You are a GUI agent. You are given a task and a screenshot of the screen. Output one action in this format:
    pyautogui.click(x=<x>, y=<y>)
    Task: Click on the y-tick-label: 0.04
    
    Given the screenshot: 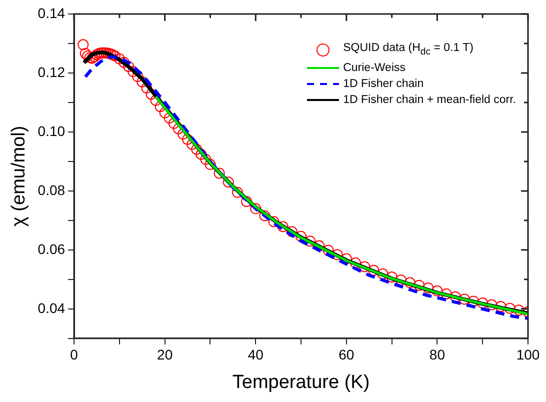 What is the action you would take?
    pyautogui.click(x=52, y=308)
    